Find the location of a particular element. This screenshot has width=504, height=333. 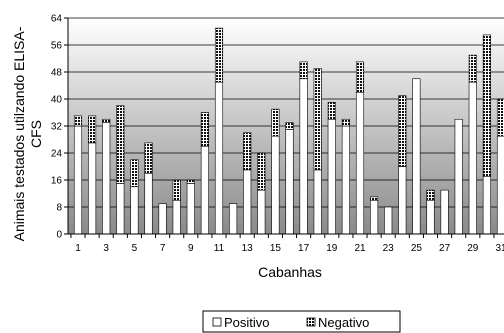

x-tick-label: 1 is located at coordinates (78, 248).